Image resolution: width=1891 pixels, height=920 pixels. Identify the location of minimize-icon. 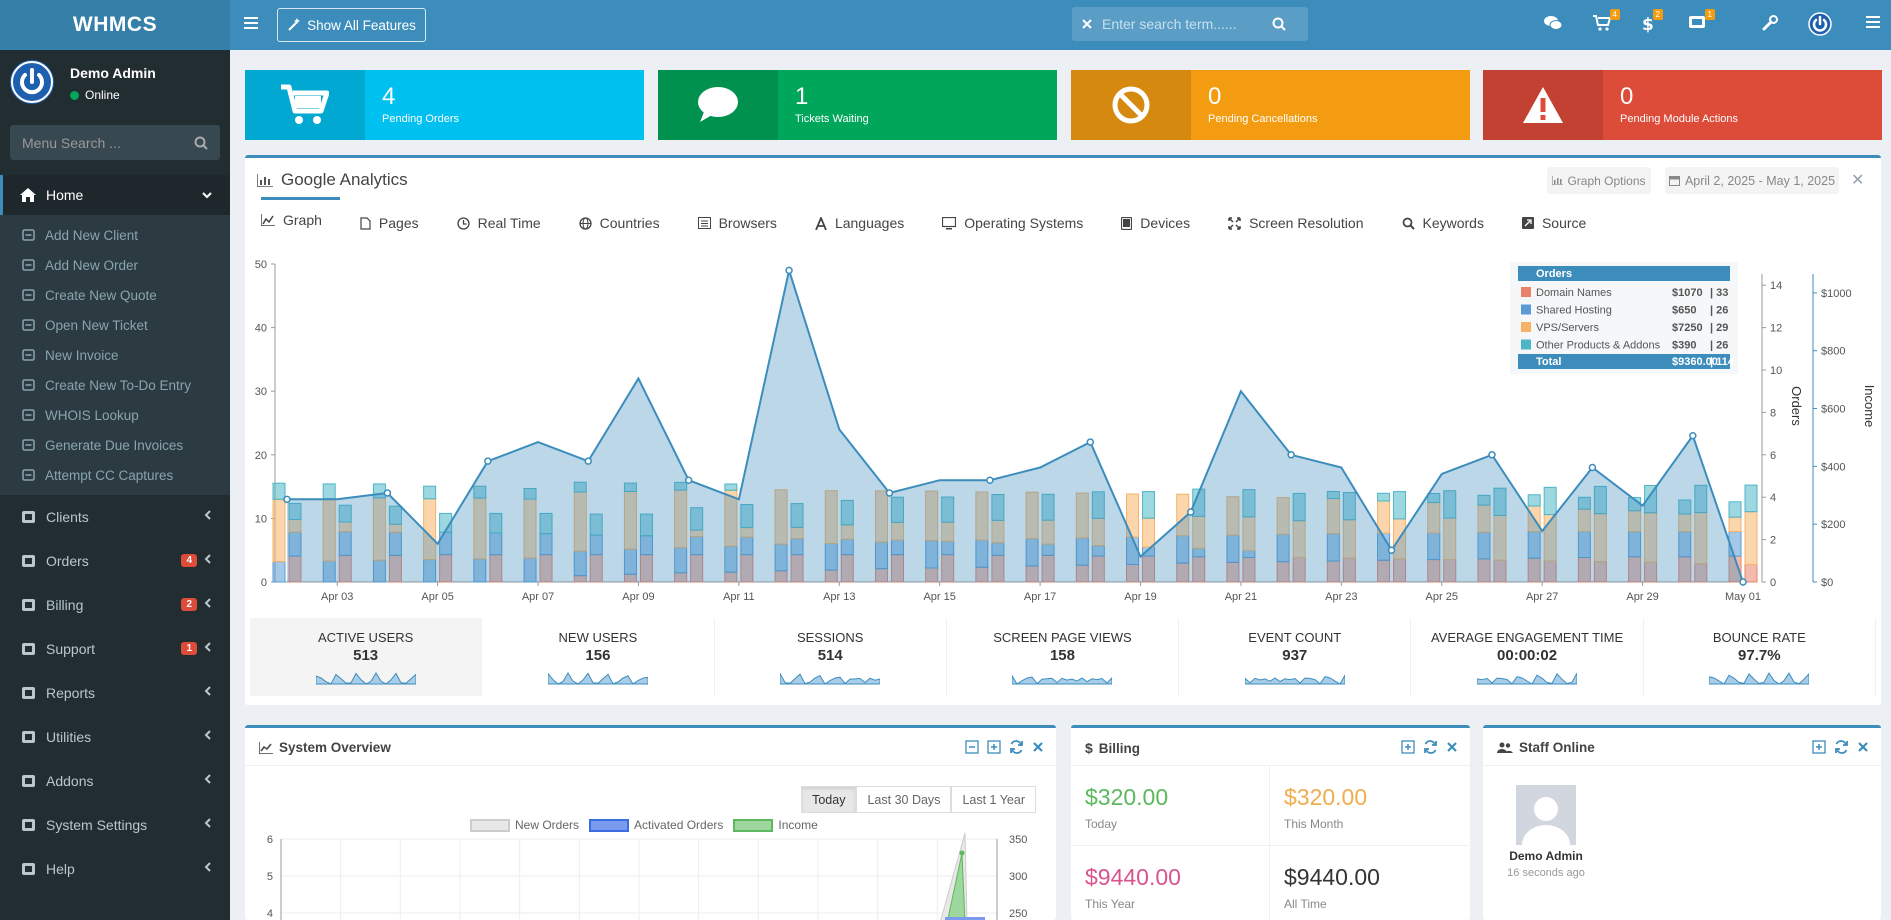
(972, 747).